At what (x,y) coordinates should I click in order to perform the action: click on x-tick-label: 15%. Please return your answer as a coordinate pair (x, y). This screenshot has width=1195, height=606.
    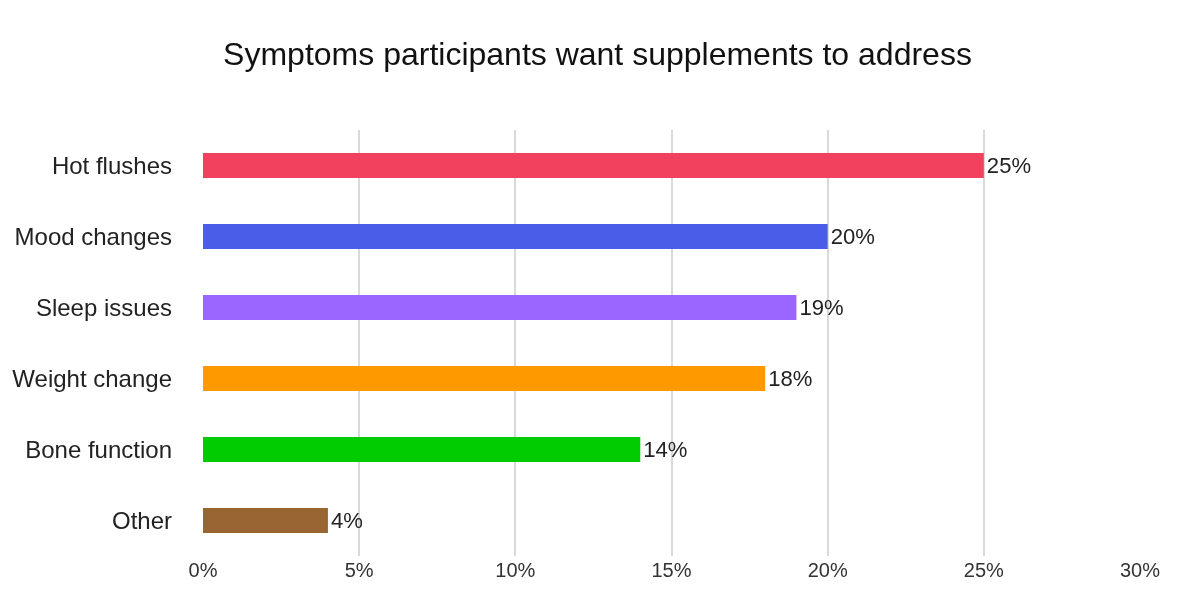
    Looking at the image, I should click on (671, 570).